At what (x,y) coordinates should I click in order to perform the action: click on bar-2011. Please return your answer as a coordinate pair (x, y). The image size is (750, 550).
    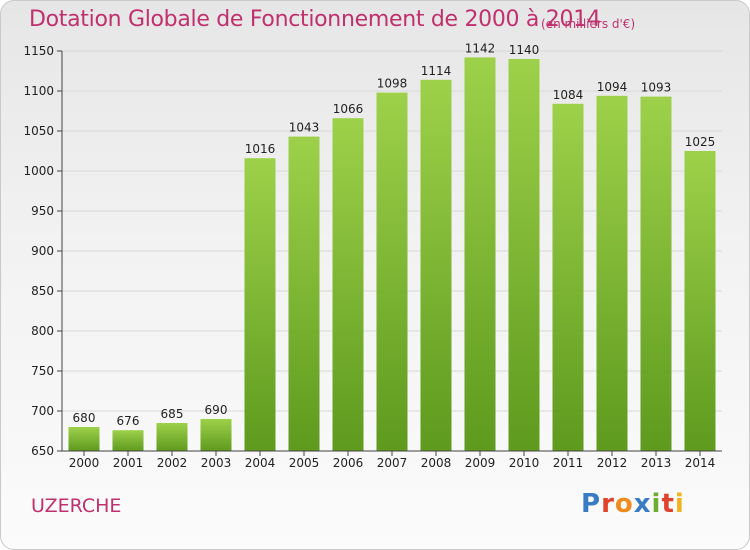
    Looking at the image, I should click on (568, 277).